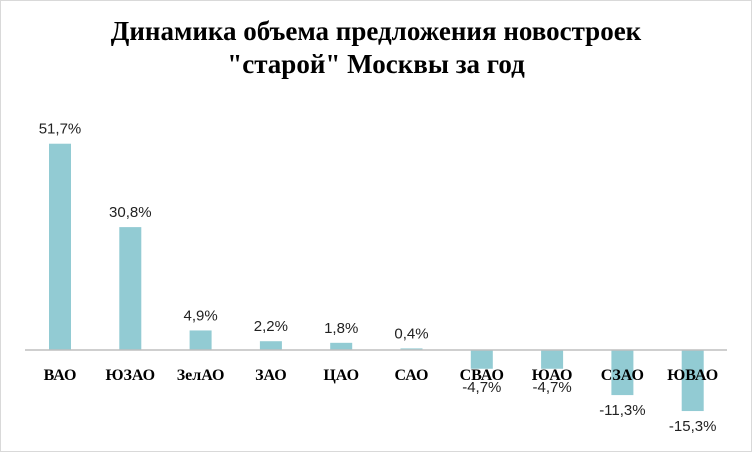 Image resolution: width=752 pixels, height=452 pixels. Describe the element at coordinates (201, 375) in the screenshot. I see `category-label: ЗелАО` at that location.